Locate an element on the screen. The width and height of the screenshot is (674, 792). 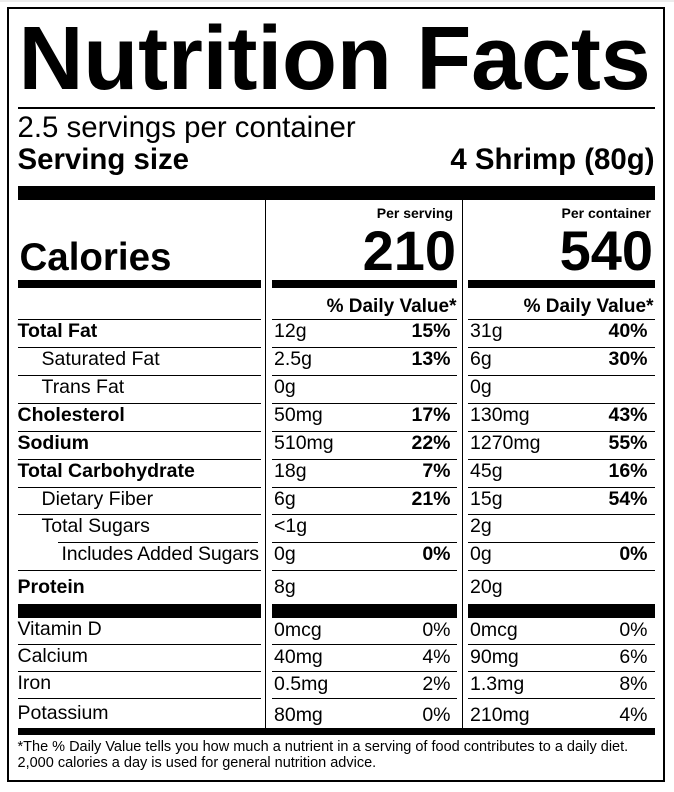
nutrient-row: Total Carbohydrate 18g 7% 45g 16% is located at coordinates (336, 473).